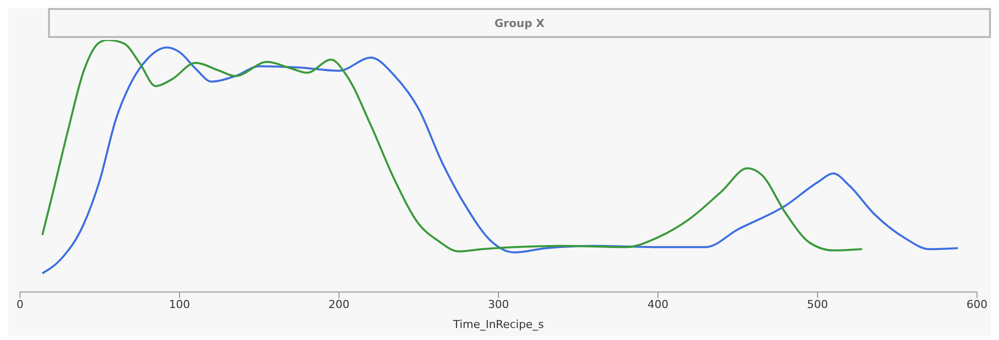  What do you see at coordinates (498, 304) in the screenshot?
I see `x-tick-label: 300` at bounding box center [498, 304].